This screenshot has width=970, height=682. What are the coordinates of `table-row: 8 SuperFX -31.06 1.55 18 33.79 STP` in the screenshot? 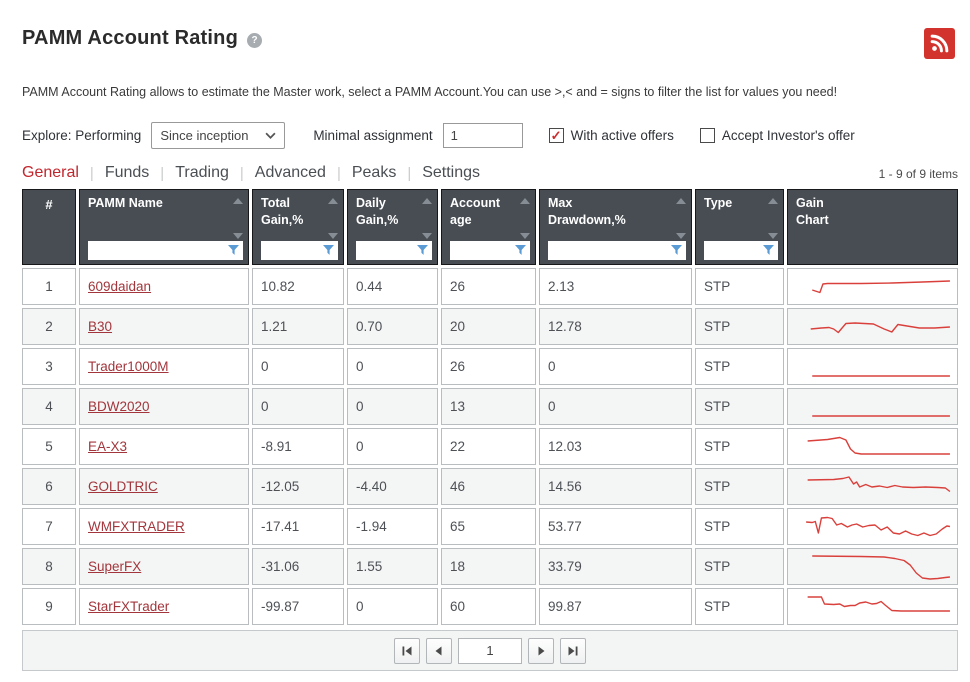 It's located at (490, 566).